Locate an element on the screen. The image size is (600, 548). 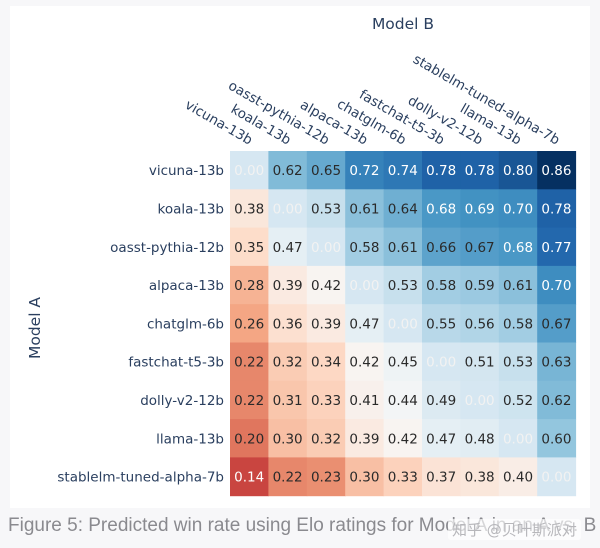
heatmap-value-r7-c7: 0.00 is located at coordinates (518, 439).